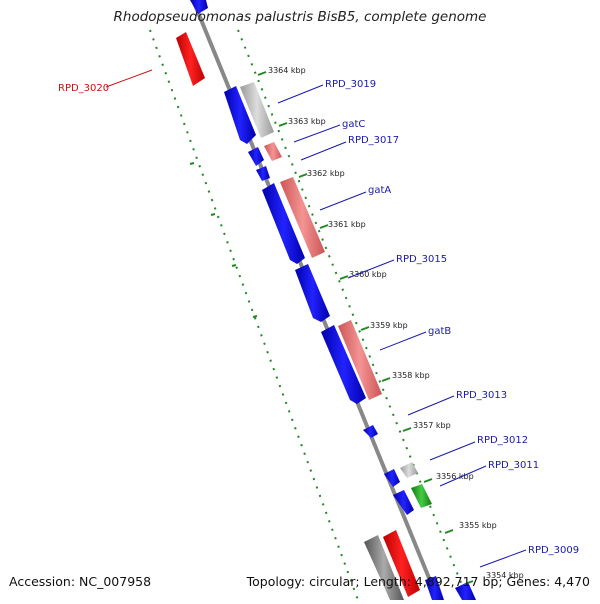 Image resolution: width=600 pixels, height=604 pixels. Describe the element at coordinates (317, 133) in the screenshot. I see `leader-gatc` at that location.